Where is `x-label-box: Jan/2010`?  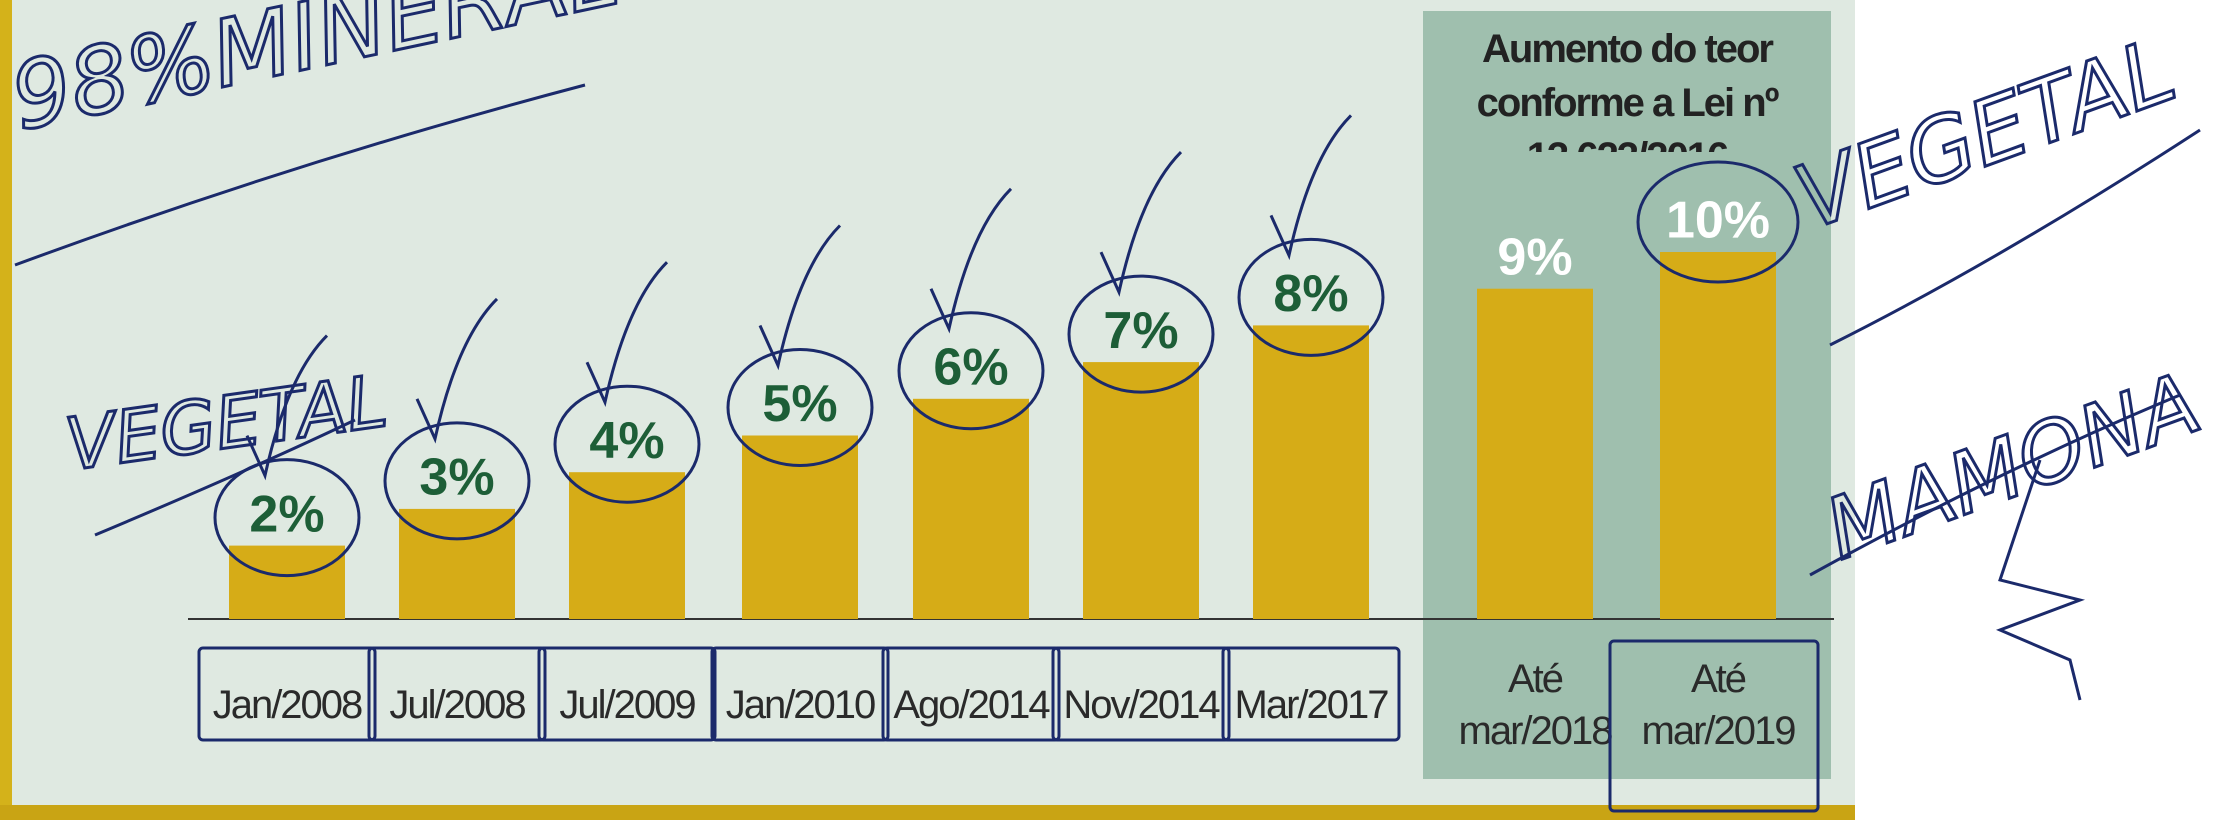 x-label-box: Jan/2010 is located at coordinates (801, 705).